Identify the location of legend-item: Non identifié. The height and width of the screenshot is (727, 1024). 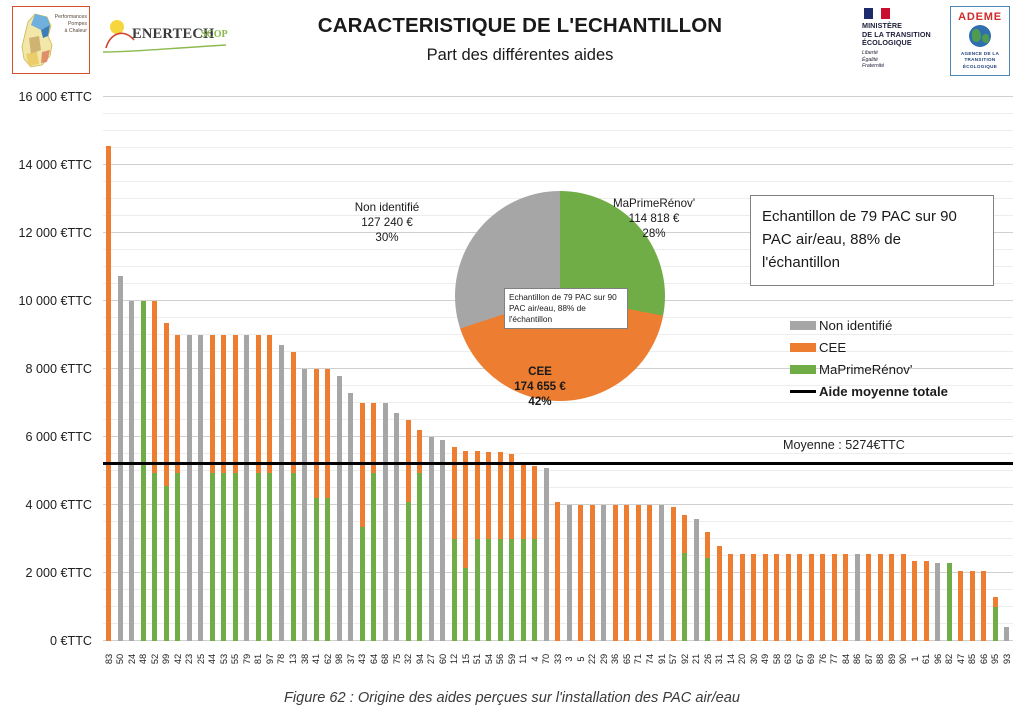
(900, 325).